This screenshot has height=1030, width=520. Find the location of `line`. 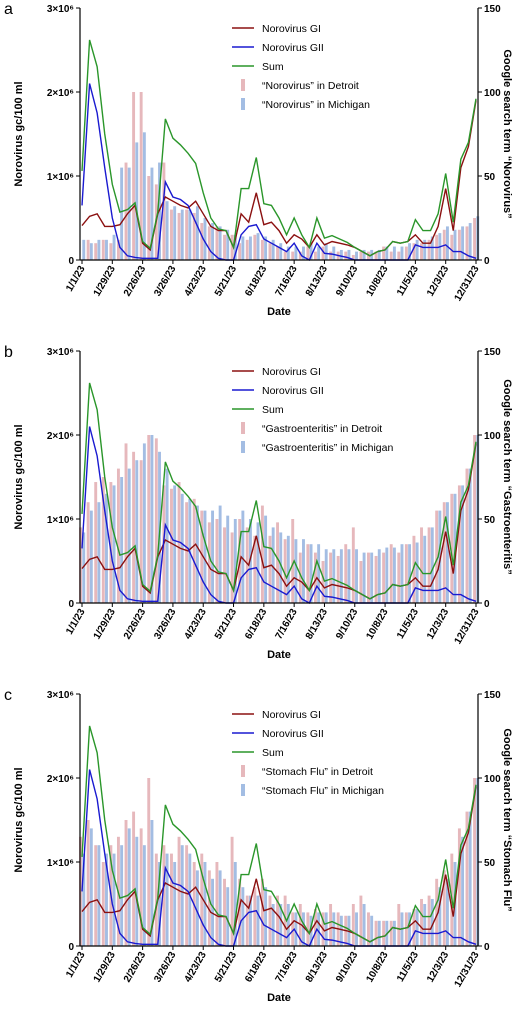

line is located at coordinates (279, 858).